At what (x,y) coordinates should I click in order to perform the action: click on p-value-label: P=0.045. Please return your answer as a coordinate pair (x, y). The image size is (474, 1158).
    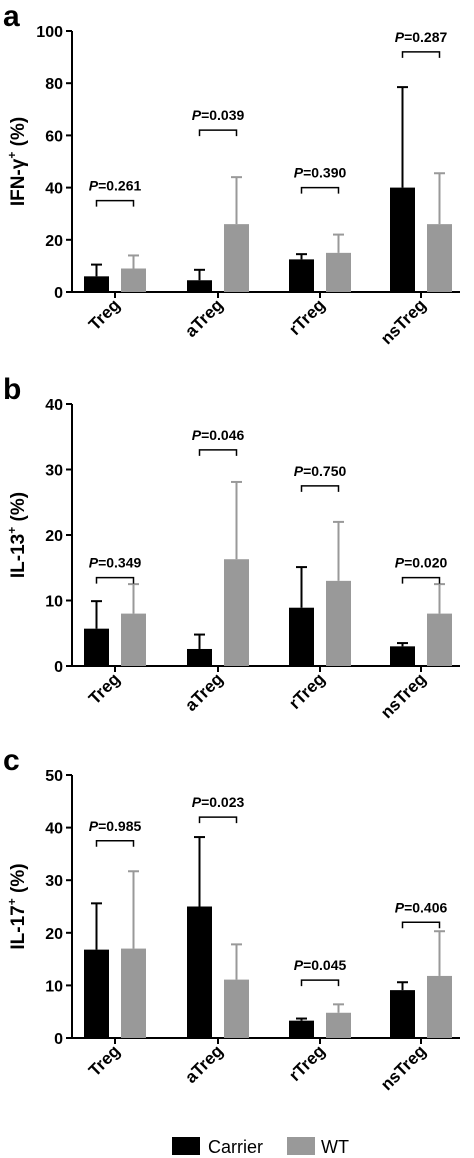
    Looking at the image, I should click on (320, 965).